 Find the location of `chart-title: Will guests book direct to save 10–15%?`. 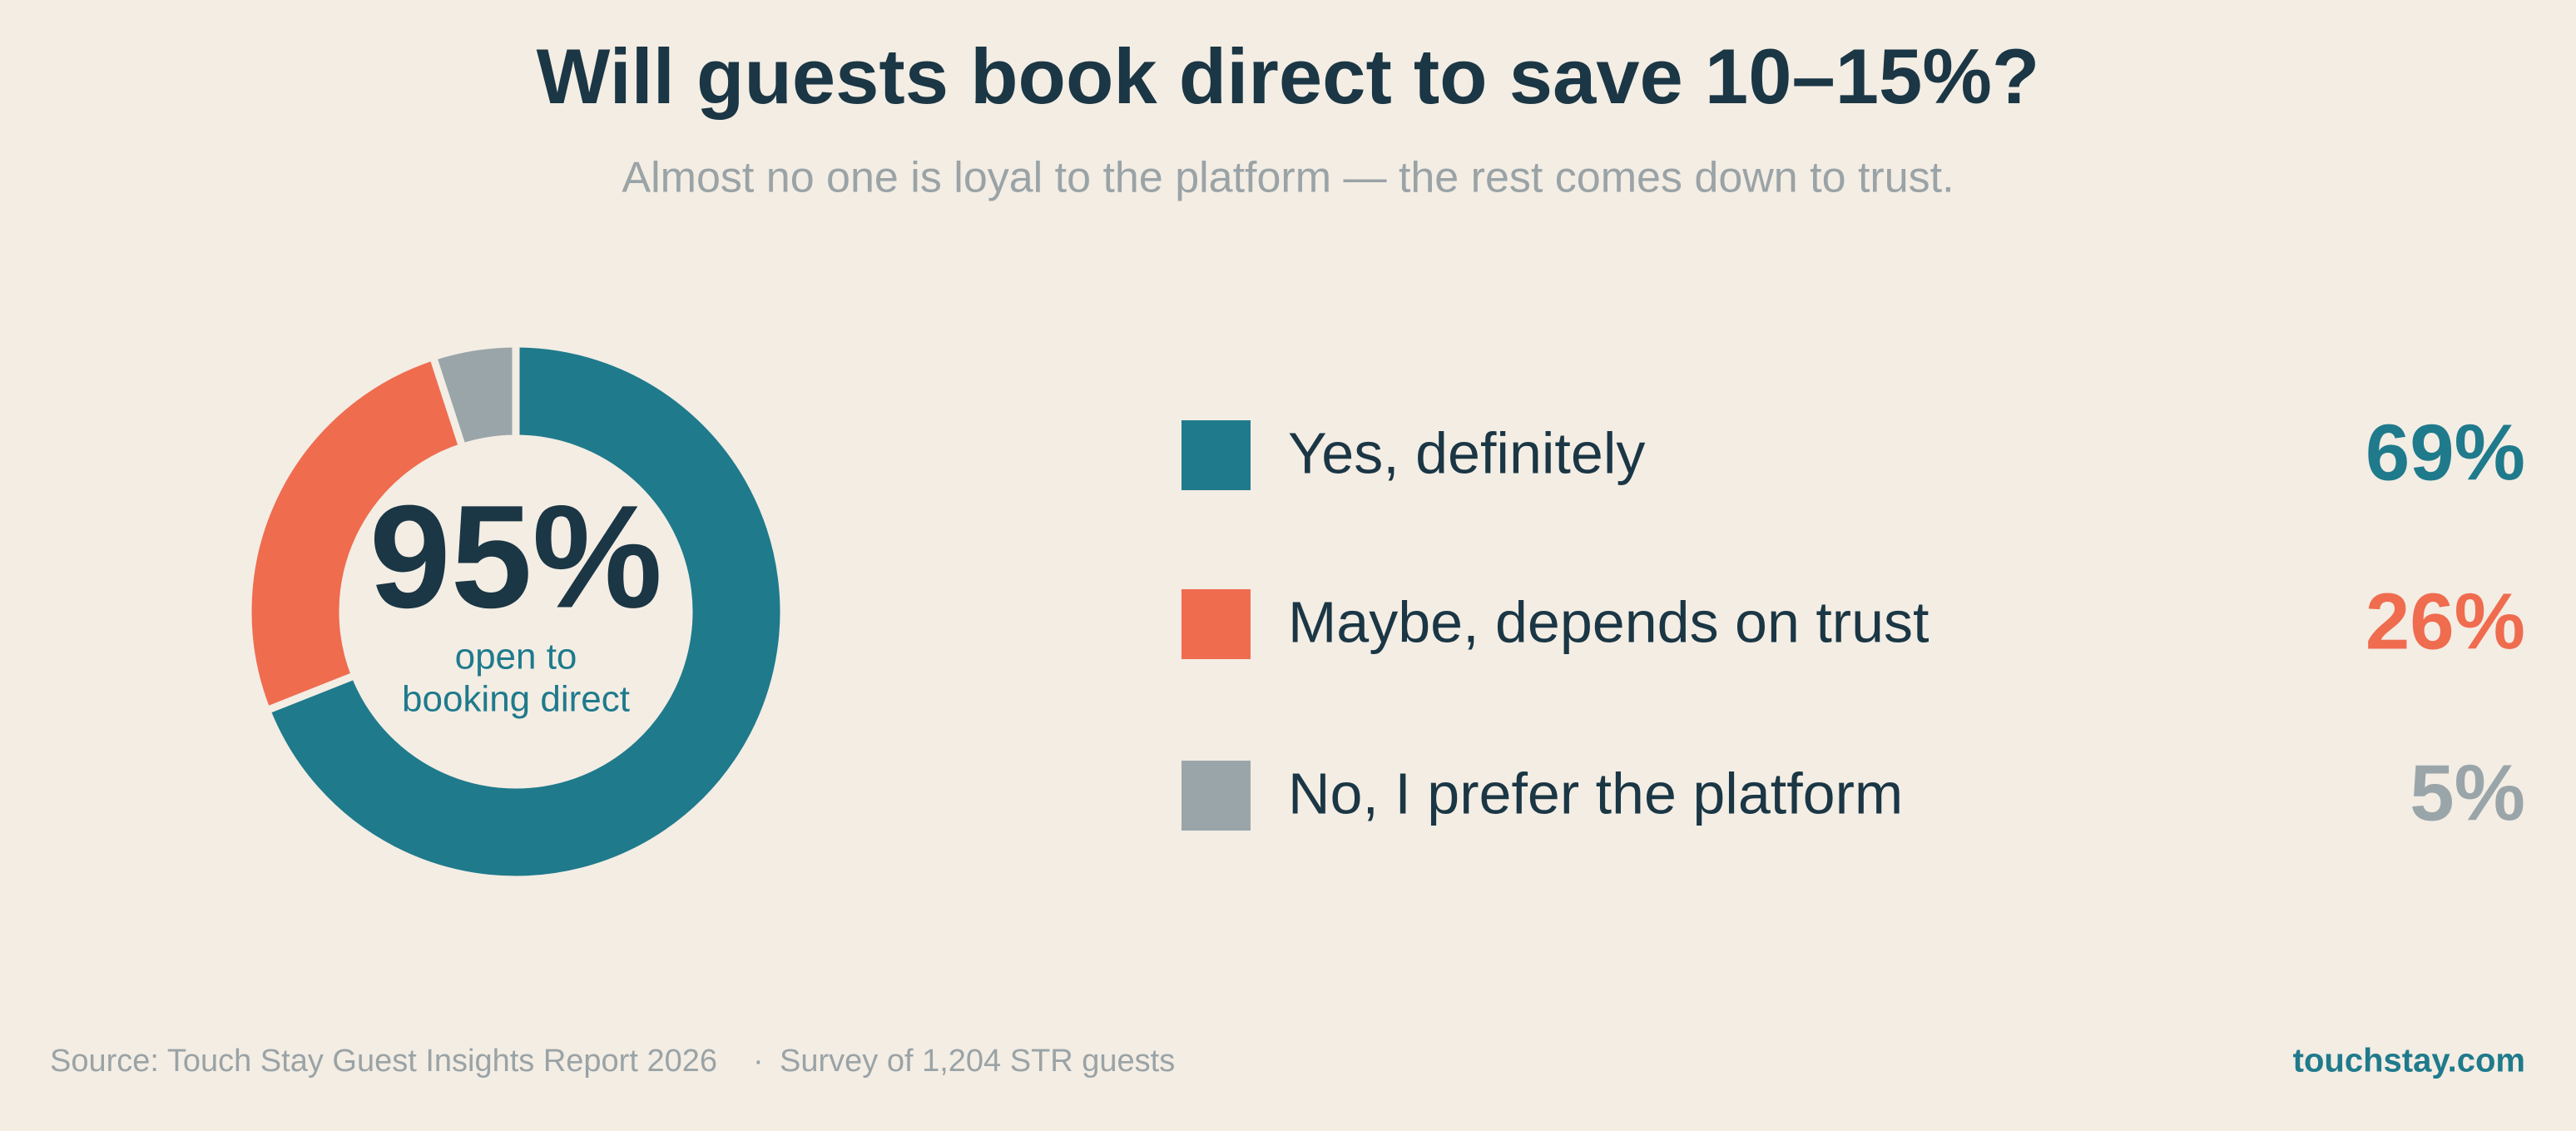

chart-title: Will guests book direct to save 10–15%? is located at coordinates (1288, 76).